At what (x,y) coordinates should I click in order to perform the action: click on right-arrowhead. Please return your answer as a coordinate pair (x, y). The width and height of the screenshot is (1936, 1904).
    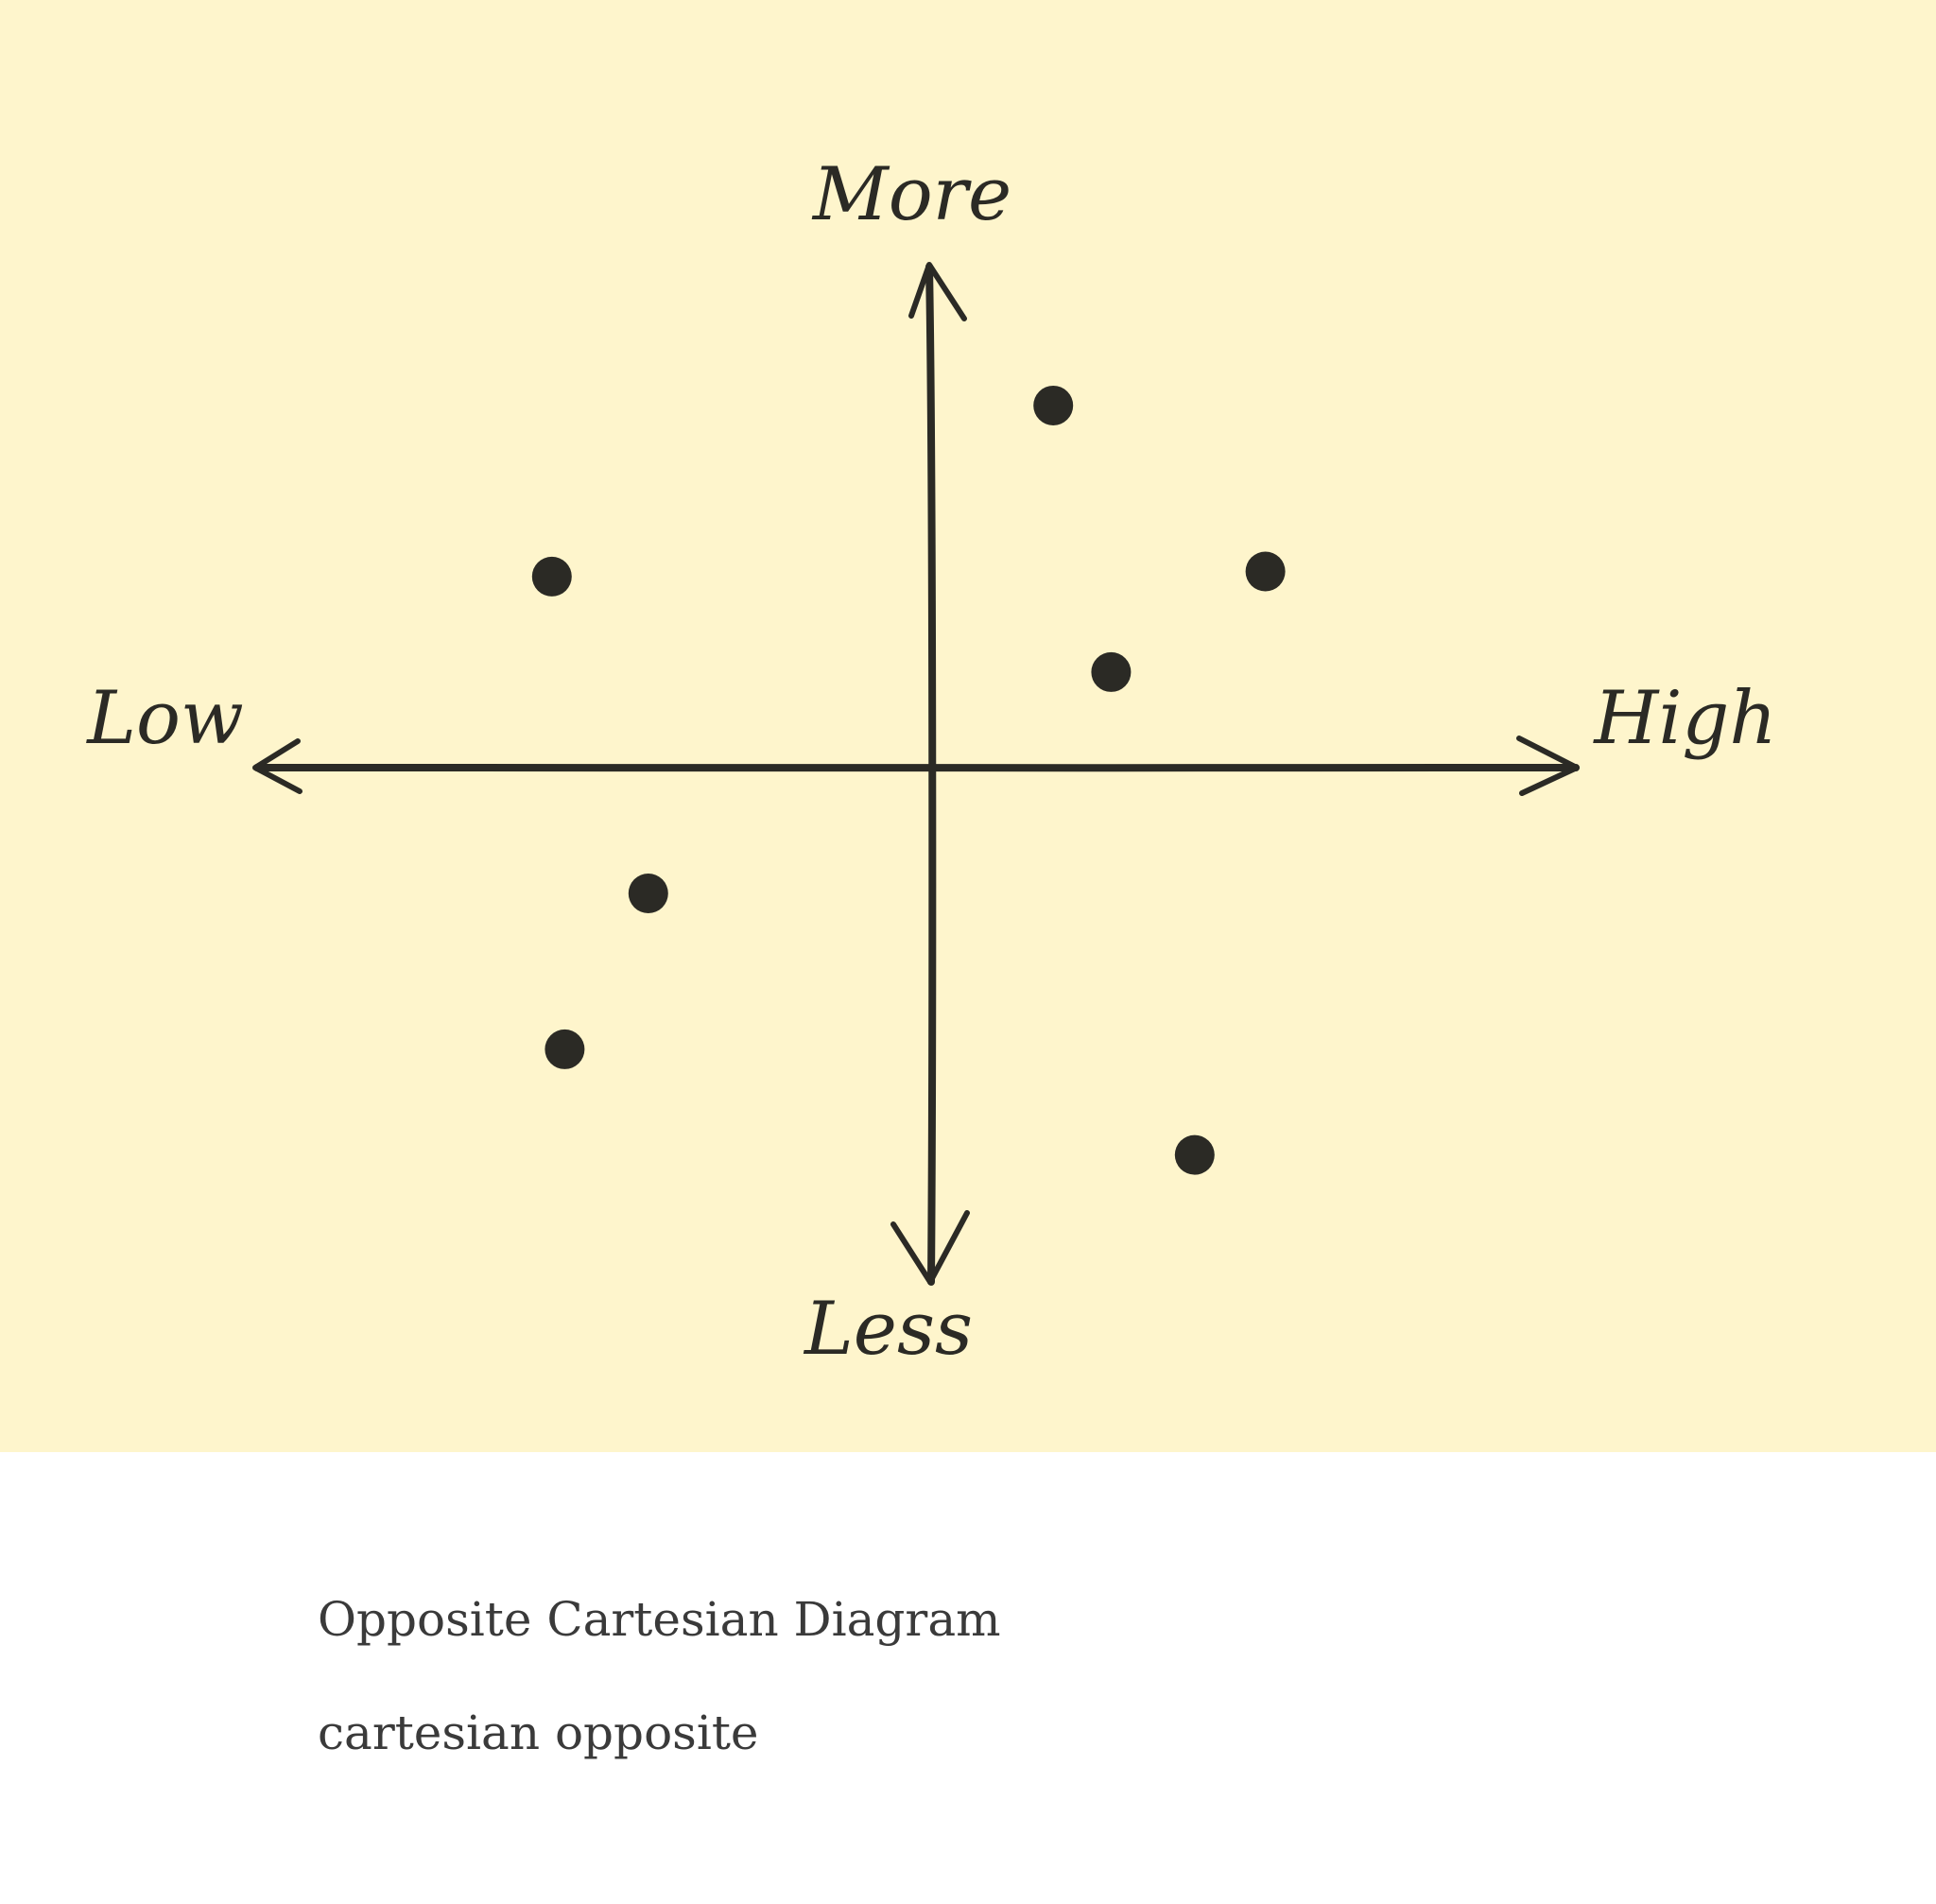
    Looking at the image, I should click on (1548, 766).